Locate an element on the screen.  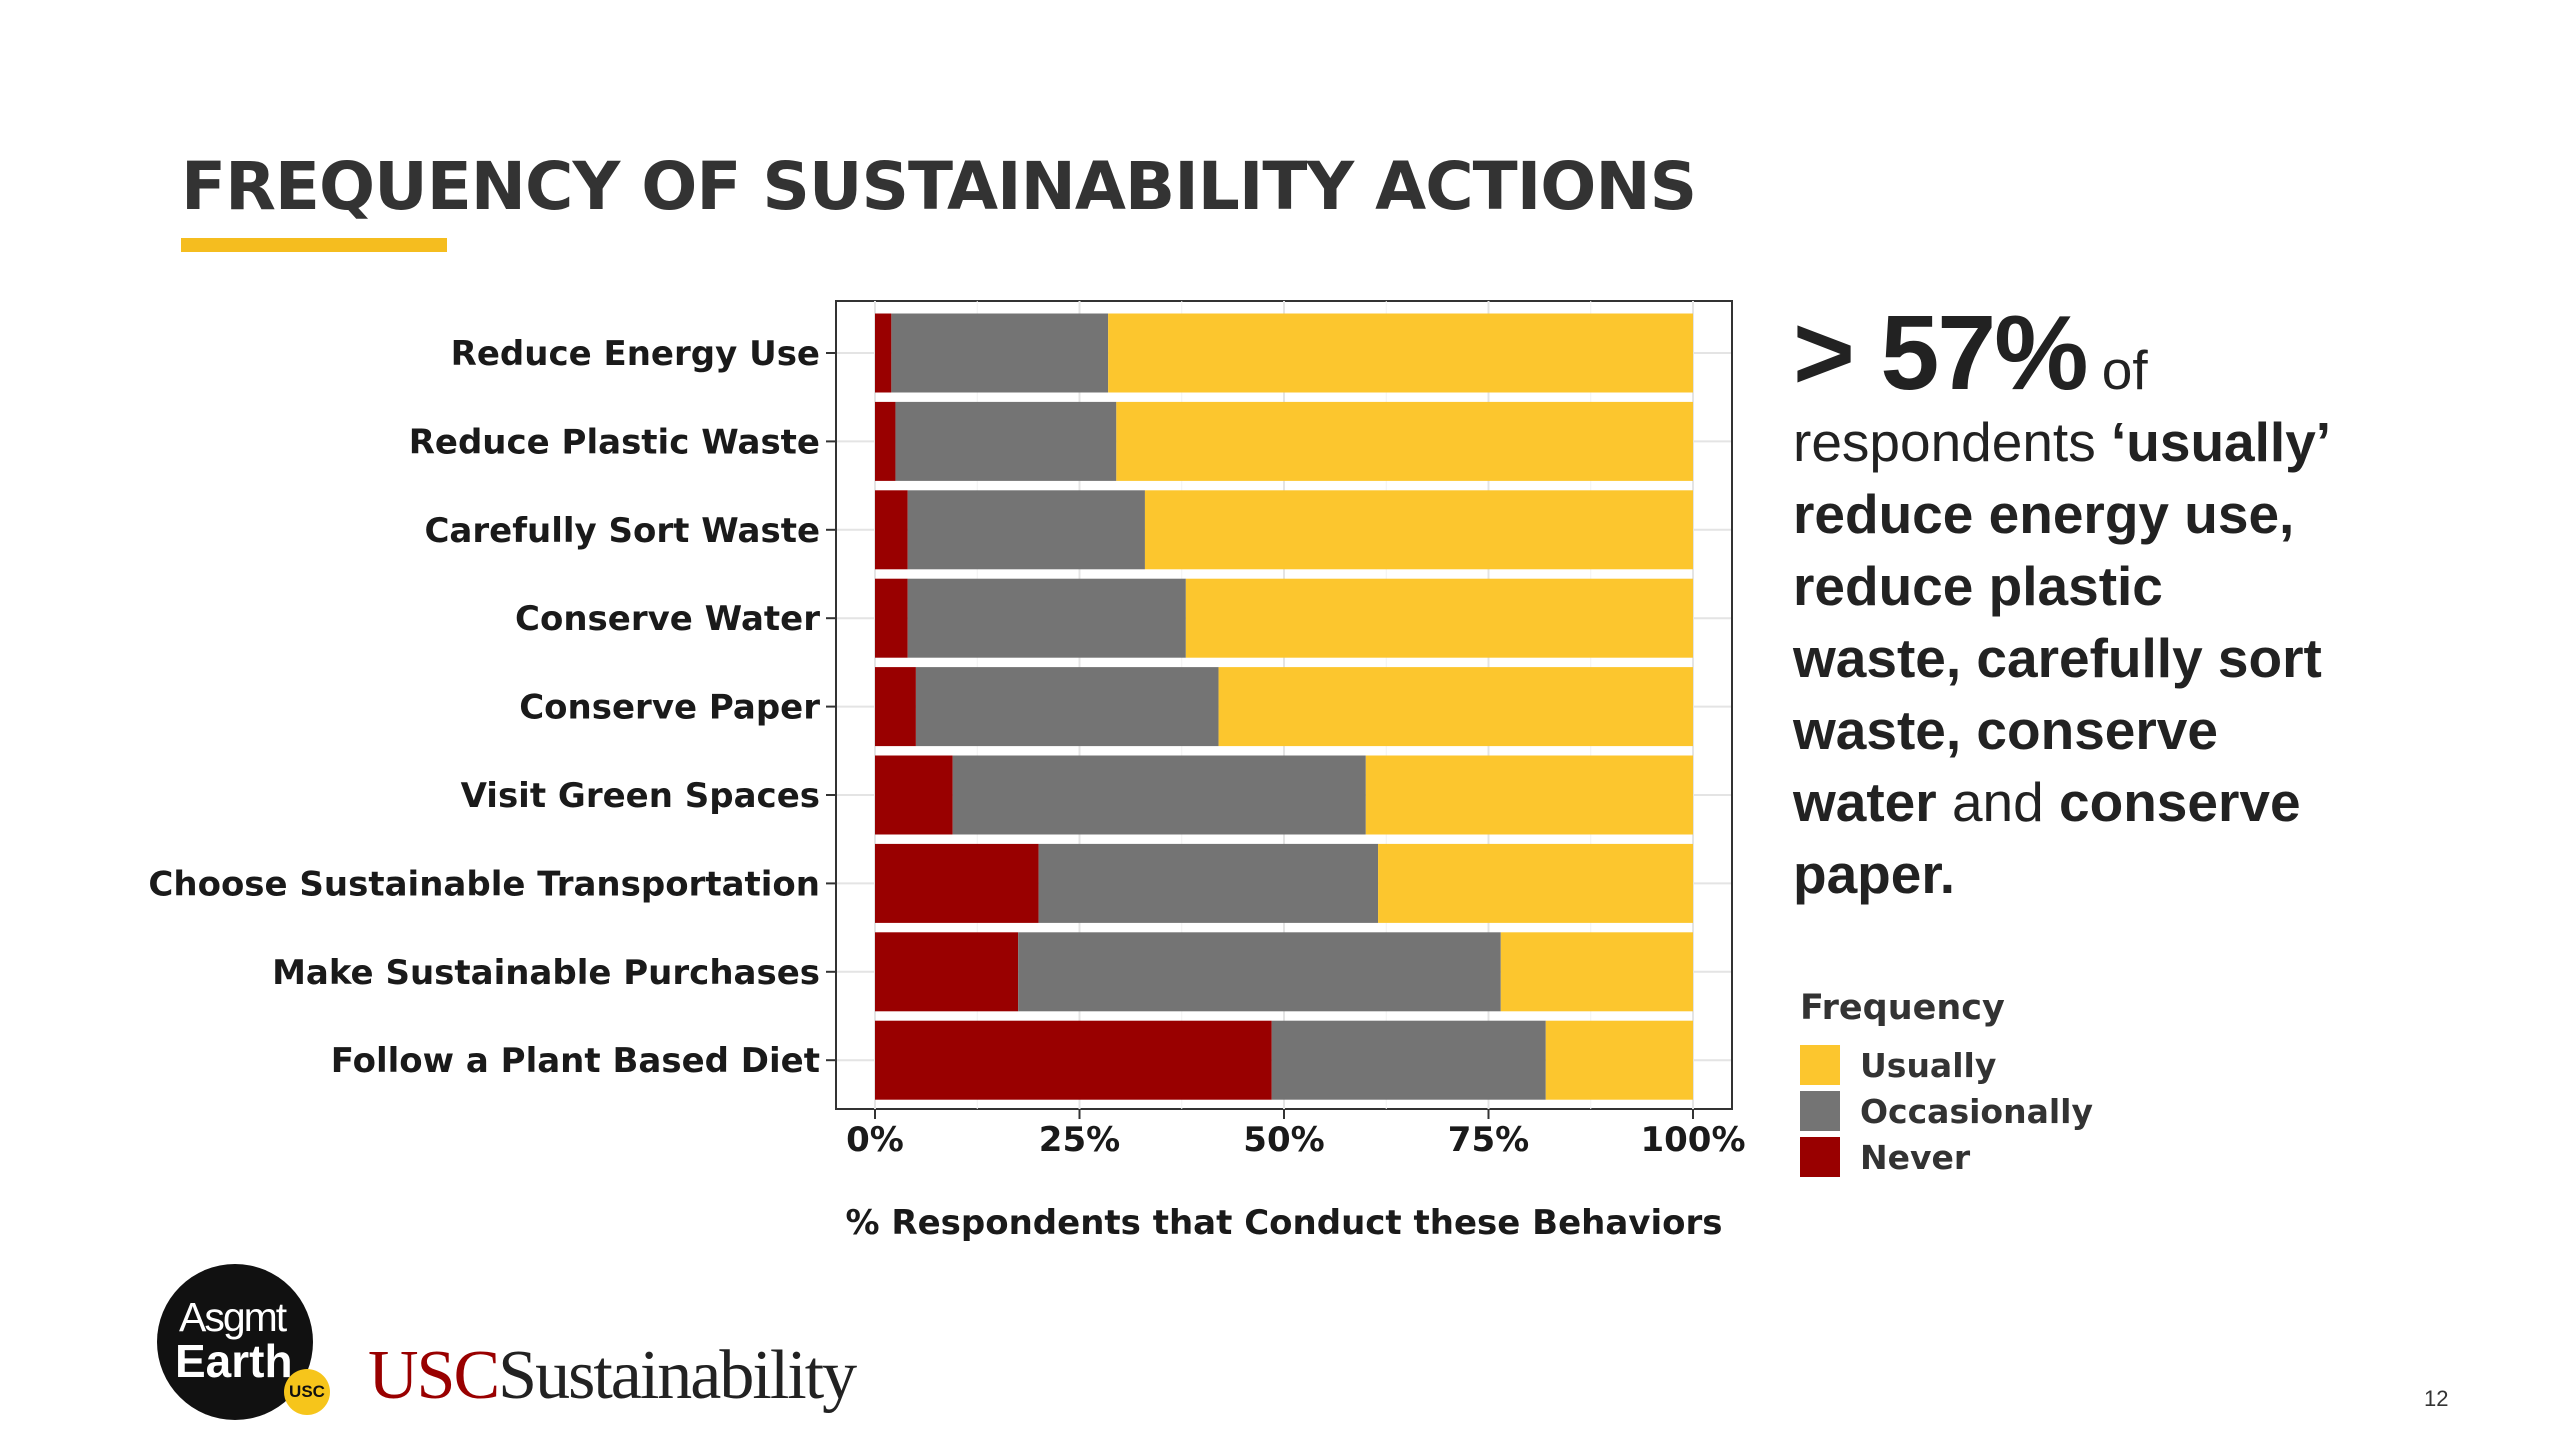
callout-item: water is located at coordinates (1865, 802).